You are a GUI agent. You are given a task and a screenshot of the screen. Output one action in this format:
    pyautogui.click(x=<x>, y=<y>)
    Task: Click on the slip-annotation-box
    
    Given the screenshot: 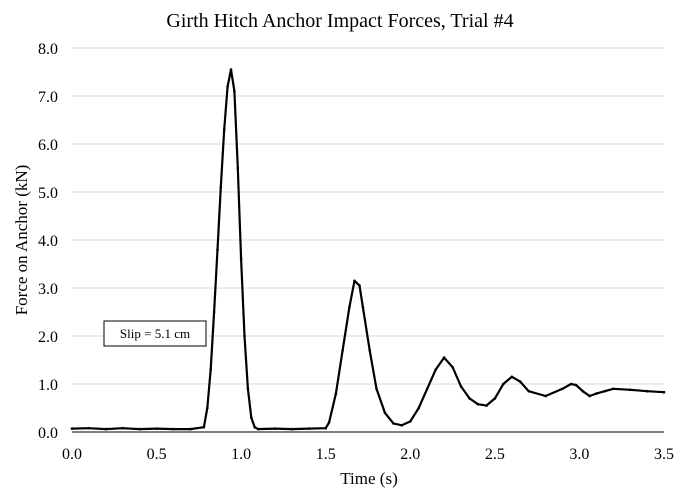 What is the action you would take?
    pyautogui.click(x=155, y=333)
    